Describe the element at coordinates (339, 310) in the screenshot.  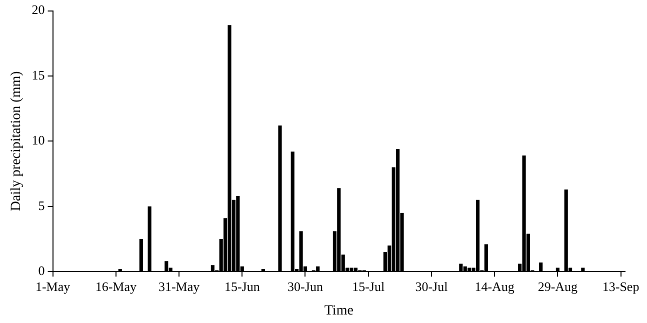
I see `x-axis-title: Time` at that location.